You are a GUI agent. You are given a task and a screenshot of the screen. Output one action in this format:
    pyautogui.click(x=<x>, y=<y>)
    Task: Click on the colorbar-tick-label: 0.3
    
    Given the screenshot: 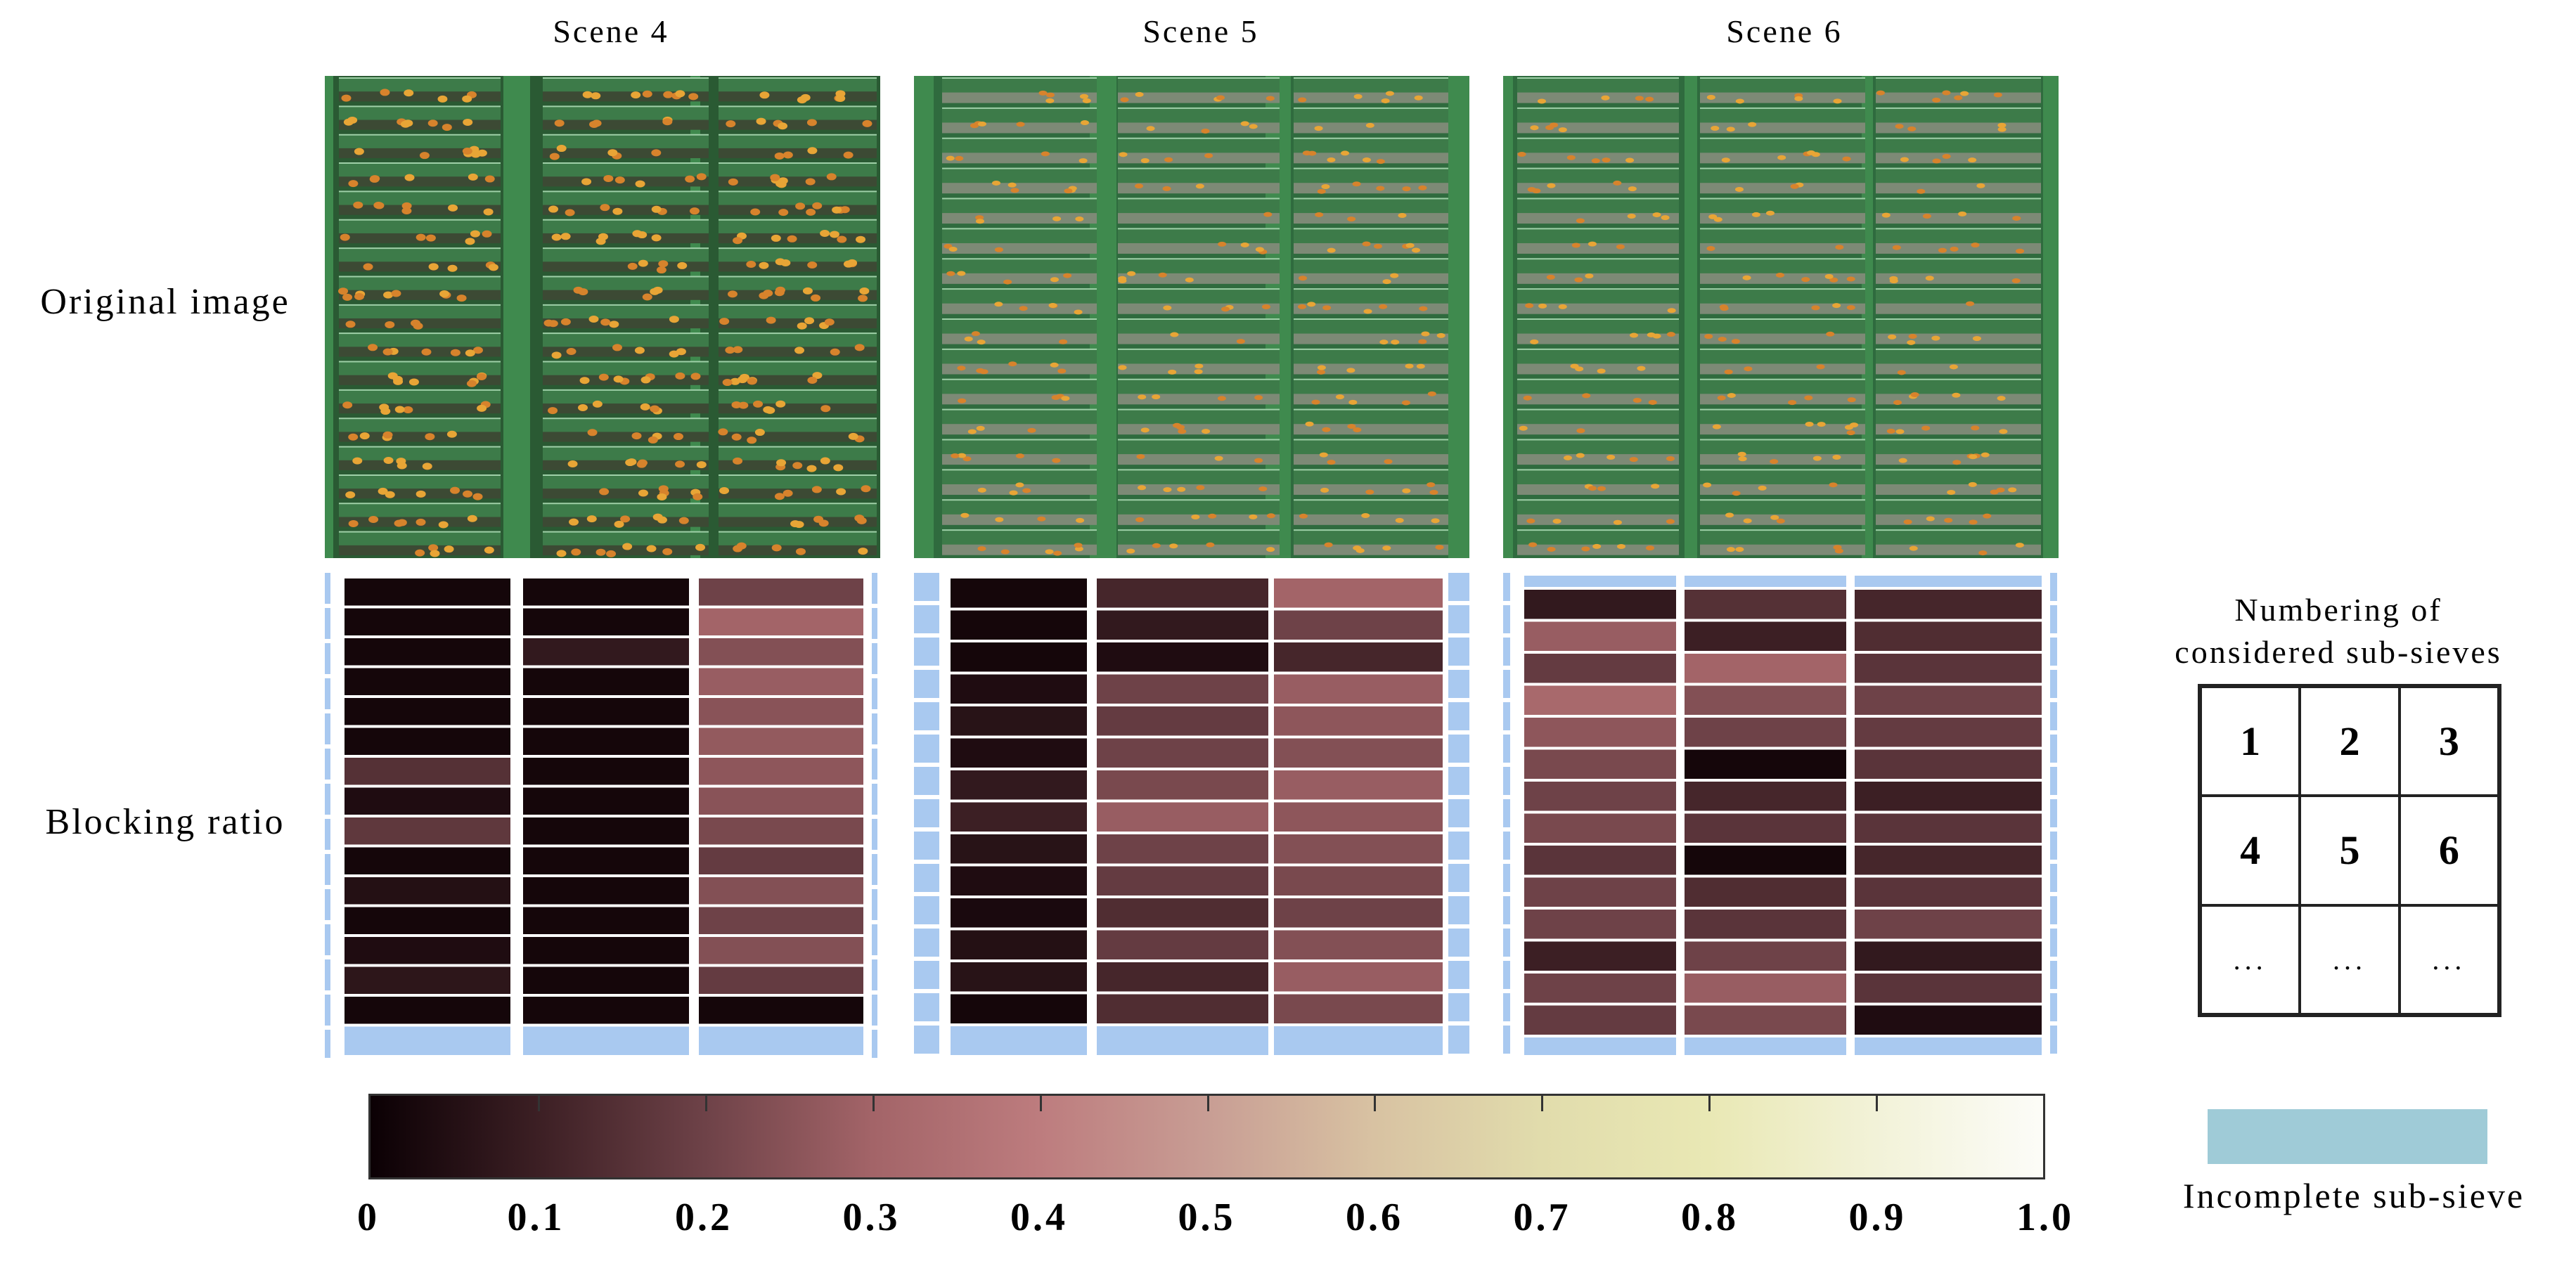 What is the action you would take?
    pyautogui.click(x=871, y=1218)
    